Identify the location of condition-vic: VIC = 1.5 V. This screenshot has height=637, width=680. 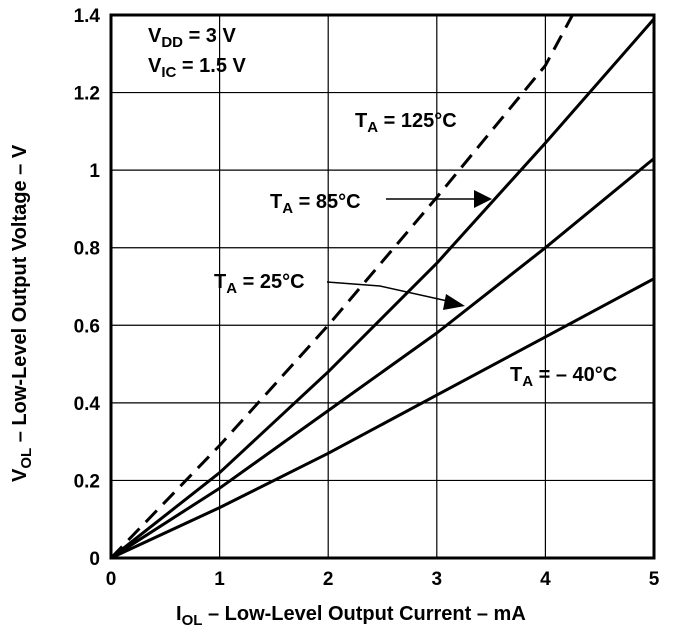
(197, 68).